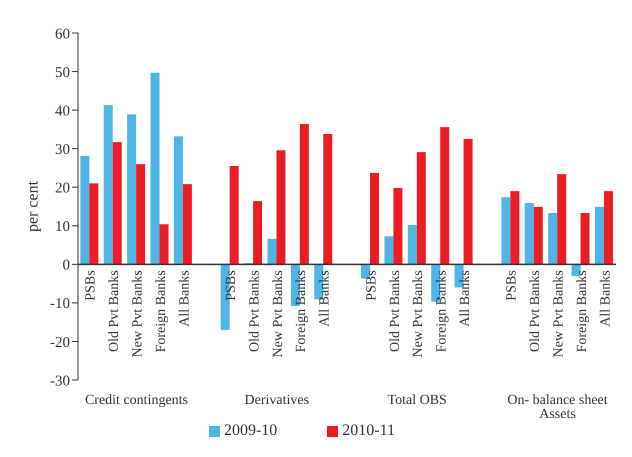  What do you see at coordinates (62, 150) in the screenshot?
I see `y-tick-label: 30` at bounding box center [62, 150].